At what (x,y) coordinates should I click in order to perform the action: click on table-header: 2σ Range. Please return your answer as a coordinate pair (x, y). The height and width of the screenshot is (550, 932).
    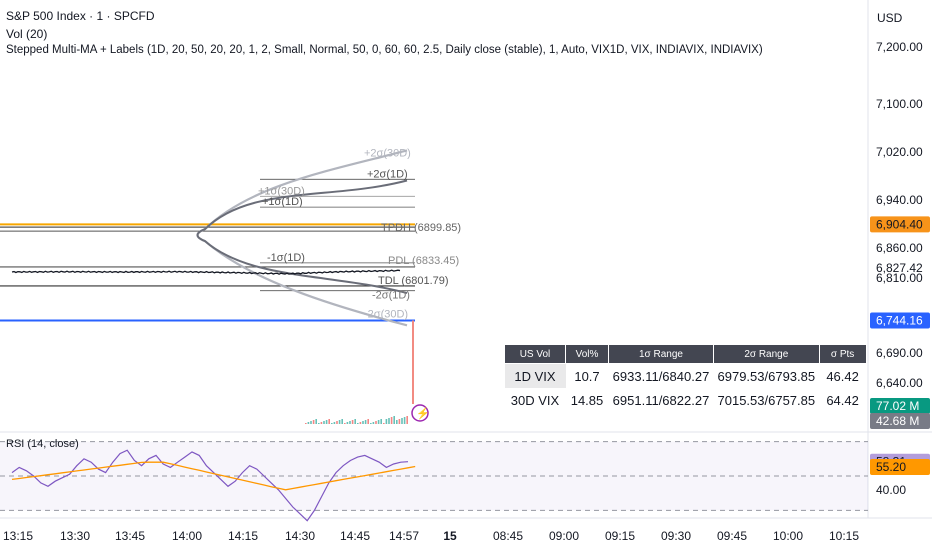
    Looking at the image, I should click on (766, 354).